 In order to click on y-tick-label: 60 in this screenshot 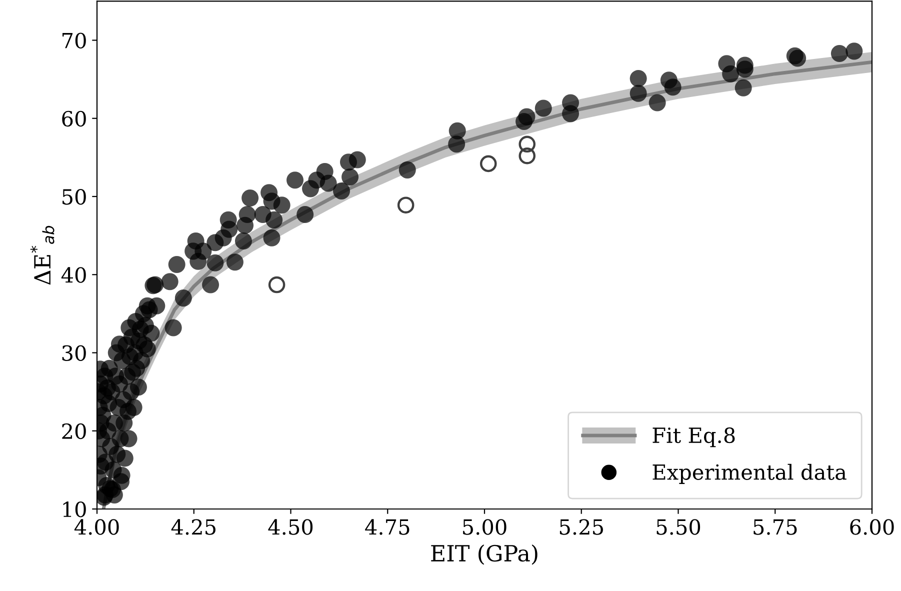, I will do `click(74, 118)`.